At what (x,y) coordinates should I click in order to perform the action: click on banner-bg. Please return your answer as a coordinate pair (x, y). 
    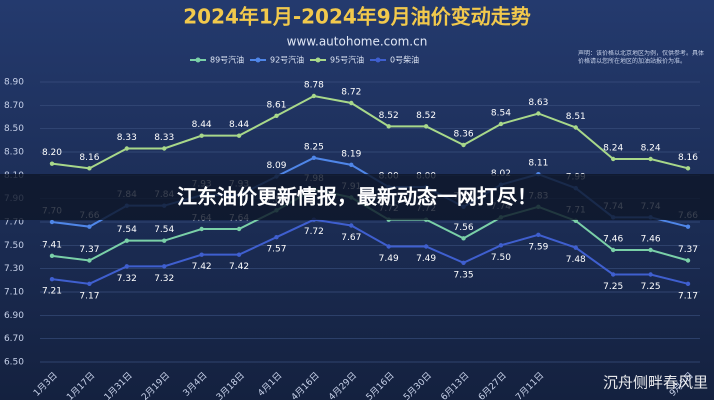
    Looking at the image, I should click on (357, 197).